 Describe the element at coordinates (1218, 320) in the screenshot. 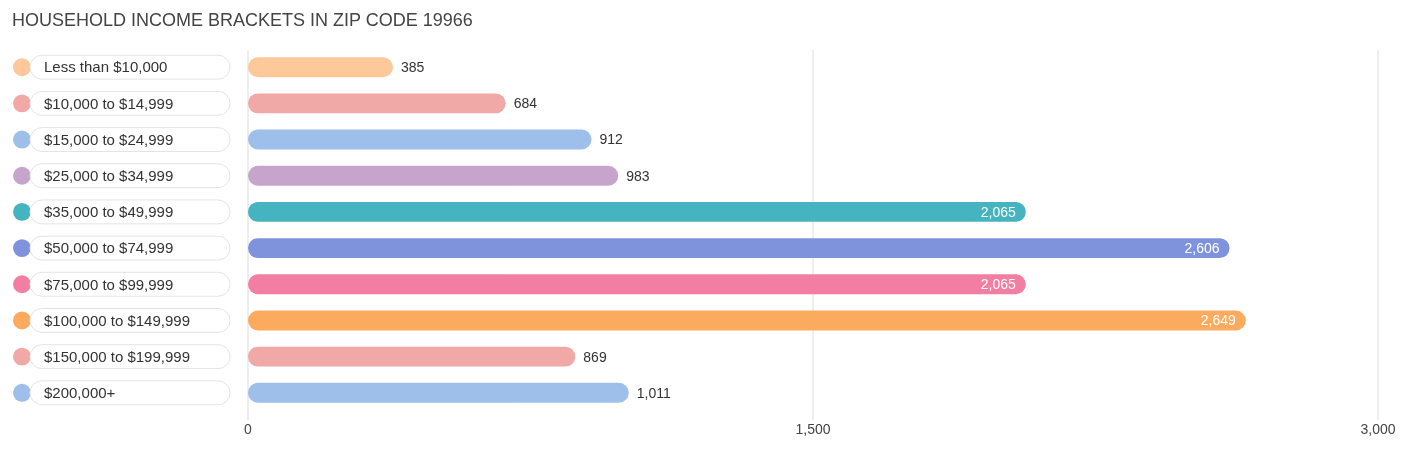

I see `data-label: 2,649` at that location.